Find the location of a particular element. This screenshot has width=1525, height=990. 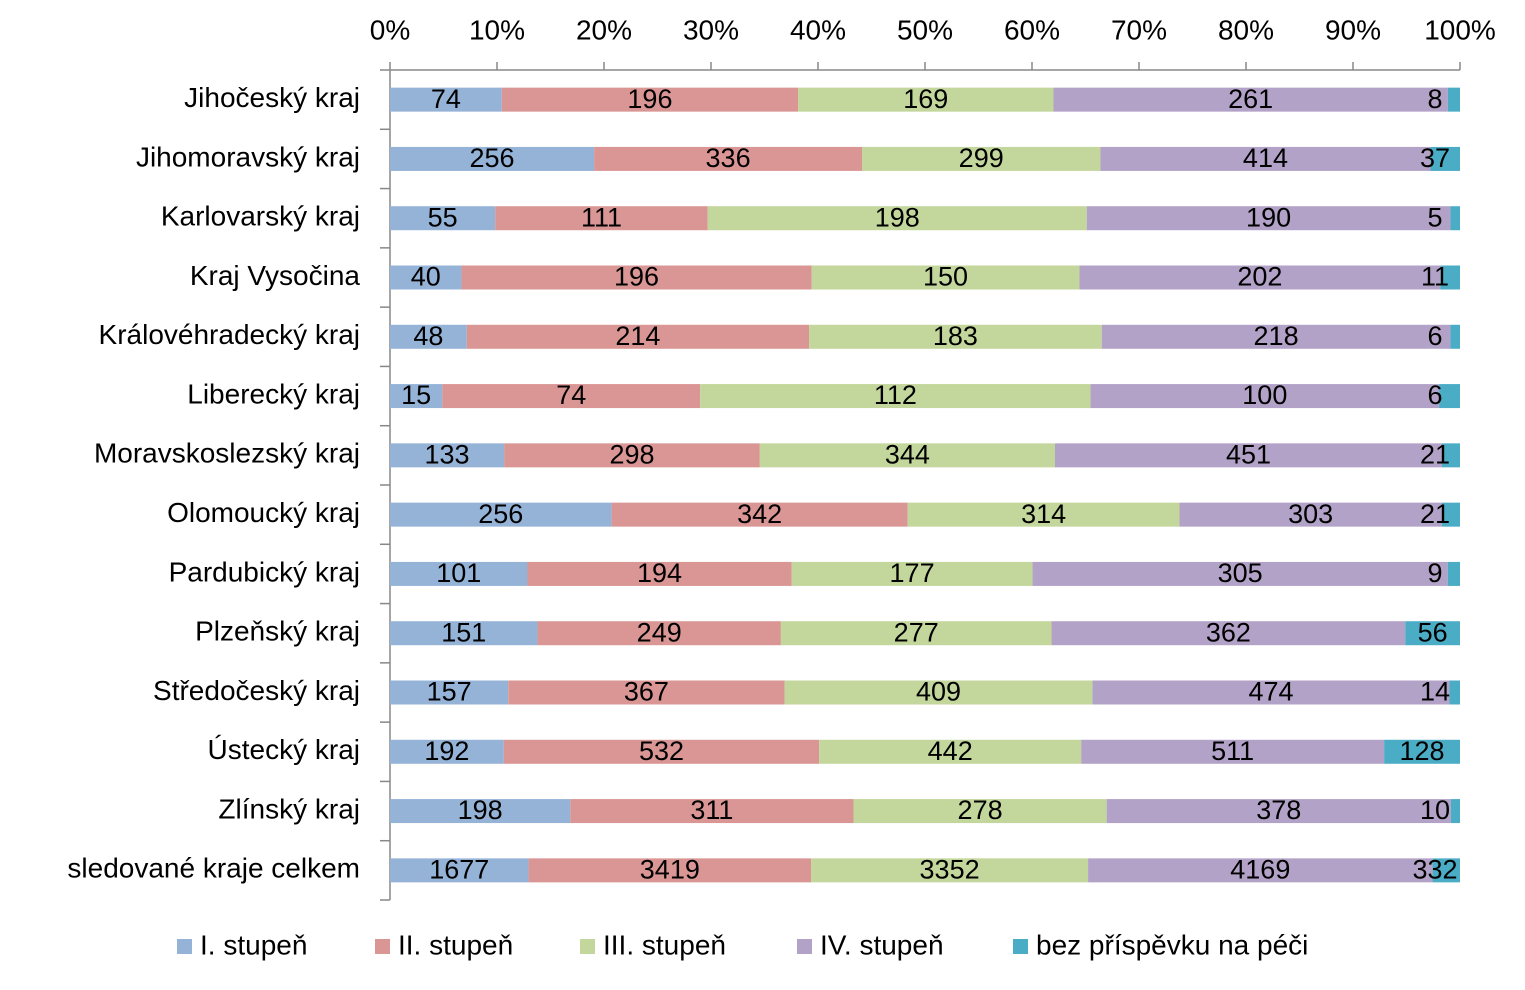

data-label: 278 is located at coordinates (980, 810).